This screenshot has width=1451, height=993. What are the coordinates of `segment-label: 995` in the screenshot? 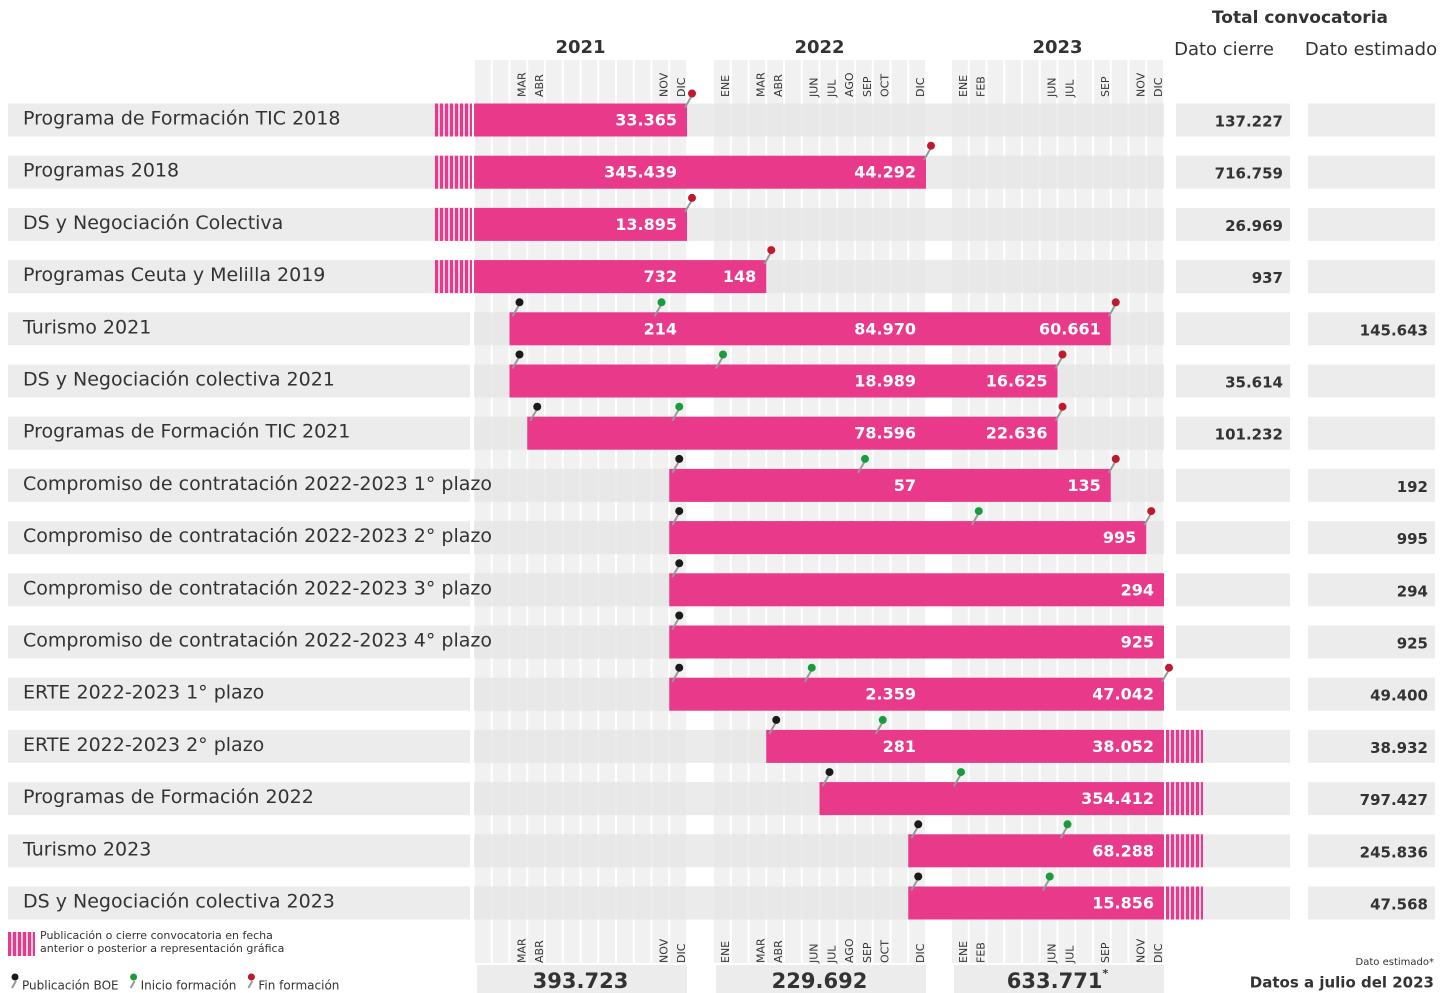 It's located at (1119, 537).